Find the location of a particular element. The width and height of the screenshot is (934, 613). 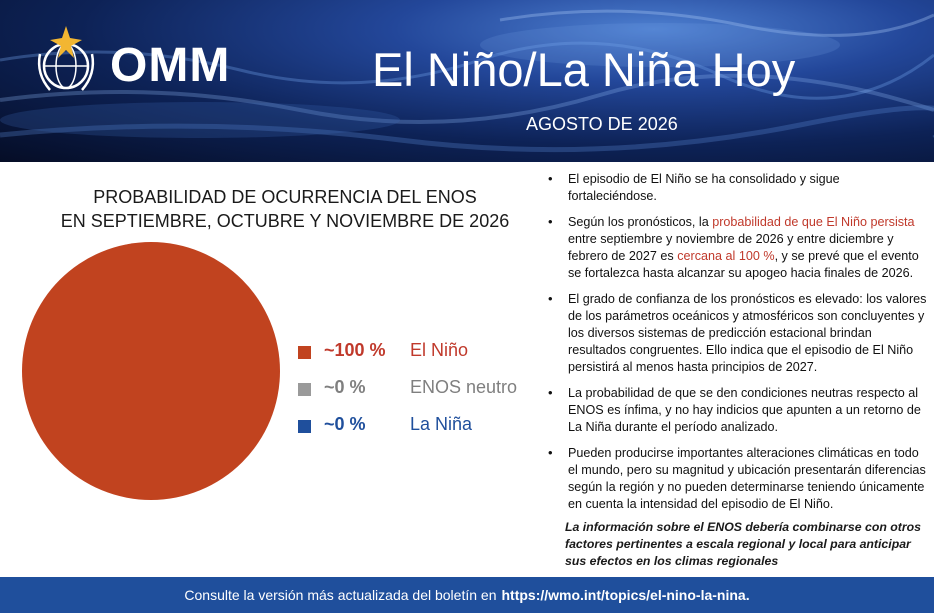

wmo-emblem-icon is located at coordinates (66, 58).